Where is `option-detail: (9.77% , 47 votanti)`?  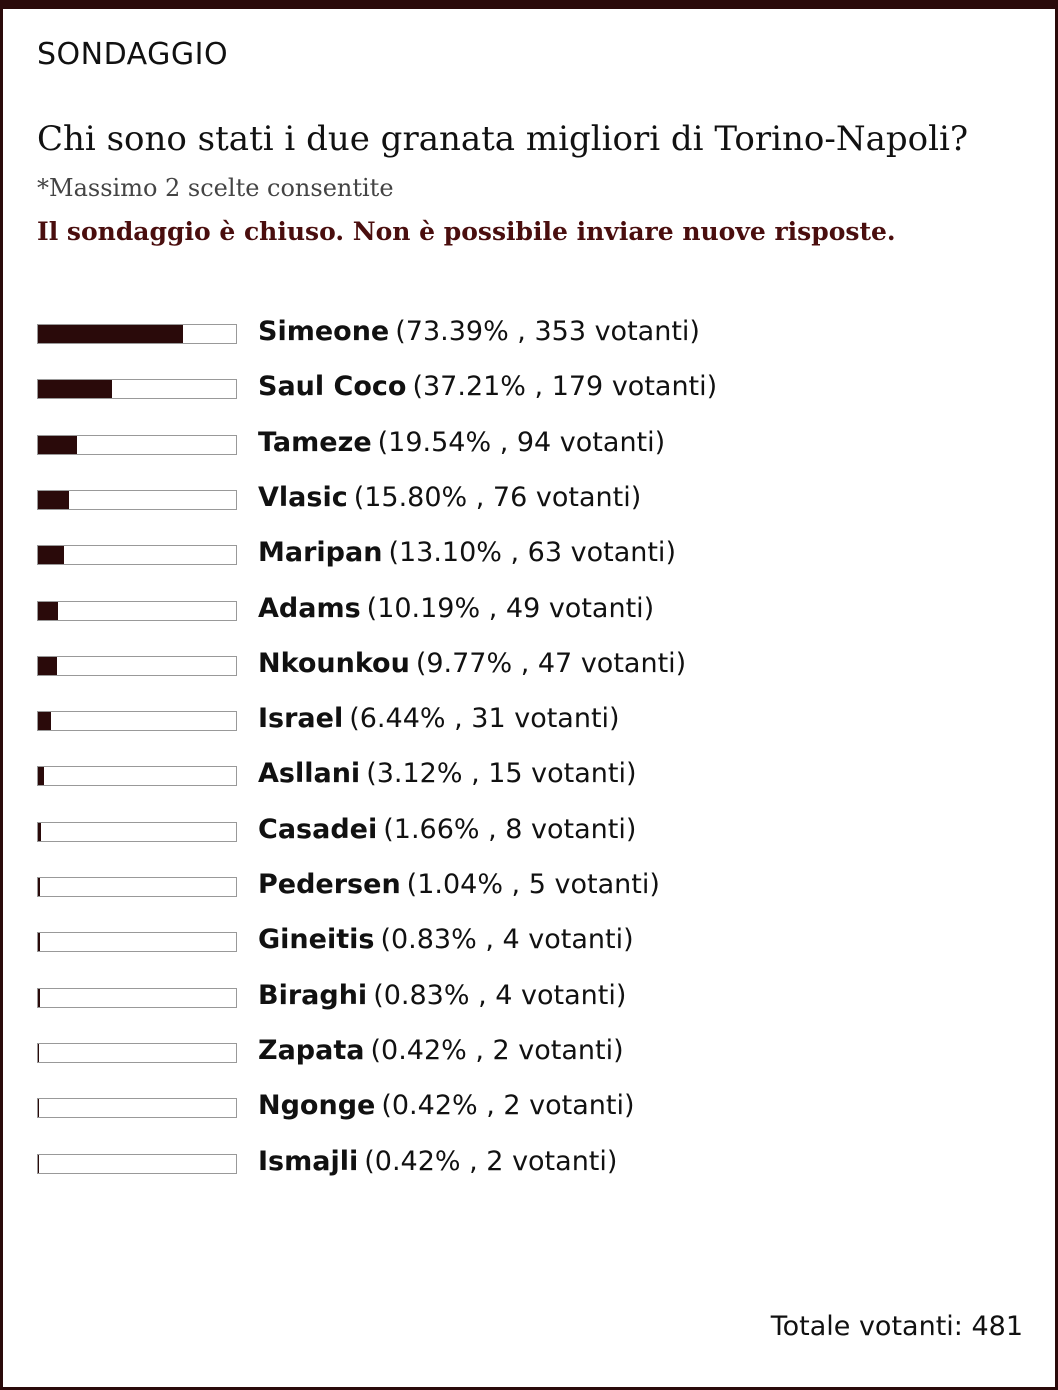 option-detail: (9.77% , 47 votanti) is located at coordinates (551, 663).